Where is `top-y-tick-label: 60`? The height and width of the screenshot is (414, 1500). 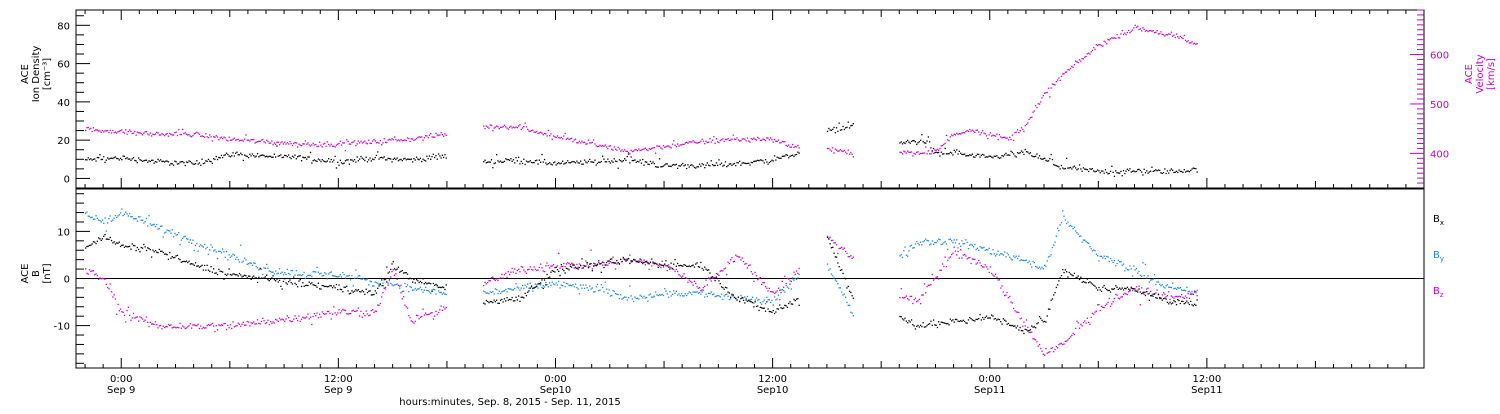 top-y-tick-label: 60 is located at coordinates (63, 65).